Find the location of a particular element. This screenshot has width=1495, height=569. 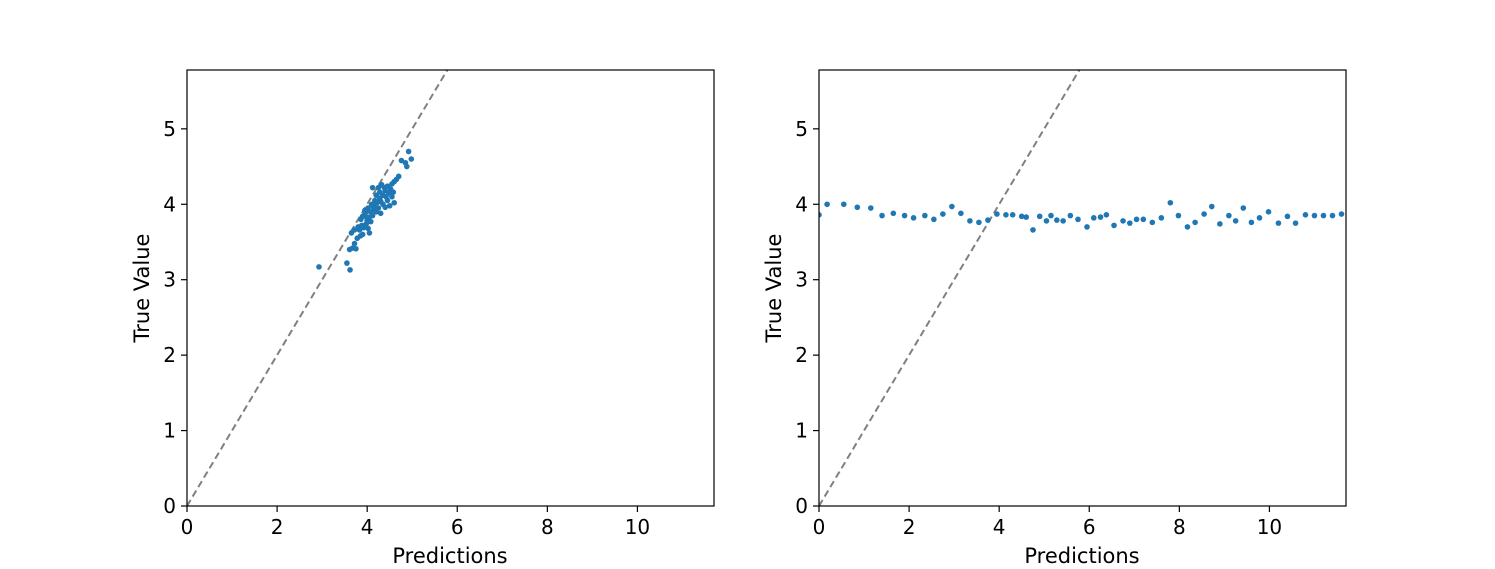

right-x-tick-label: 6 is located at coordinates (1089, 527).